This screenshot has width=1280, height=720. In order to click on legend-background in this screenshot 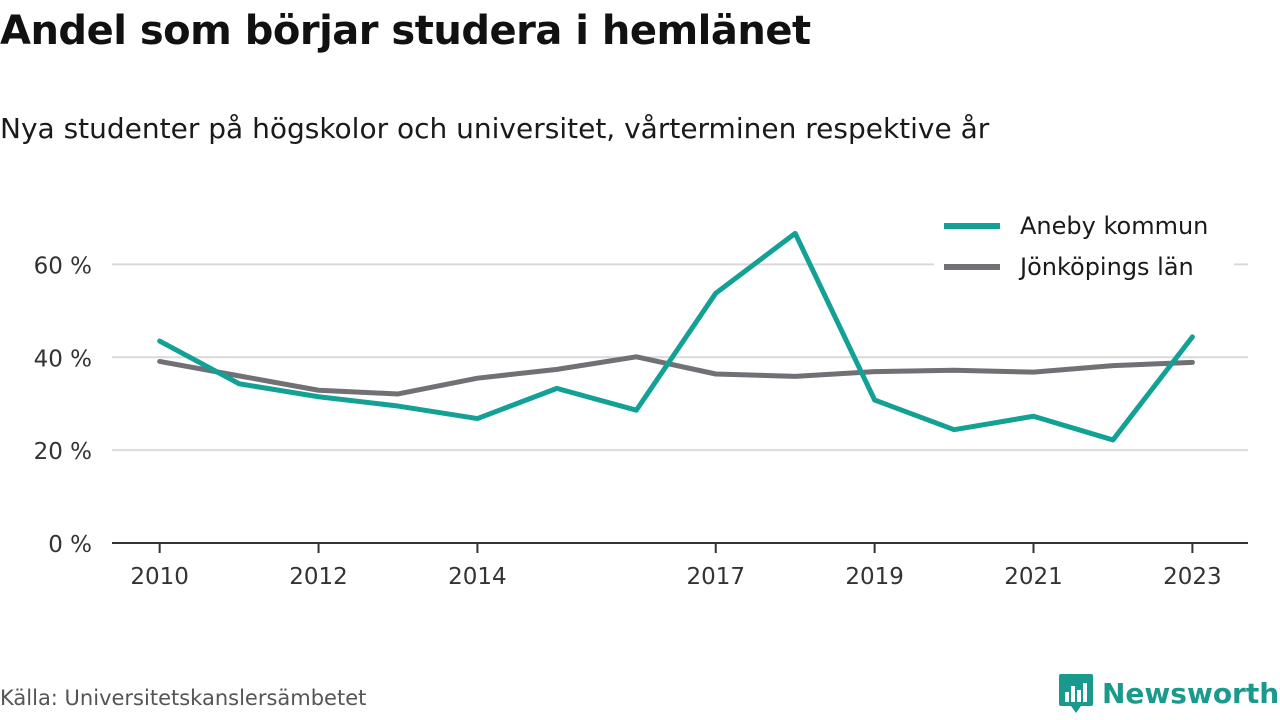, I will do `click(1084, 247)`.